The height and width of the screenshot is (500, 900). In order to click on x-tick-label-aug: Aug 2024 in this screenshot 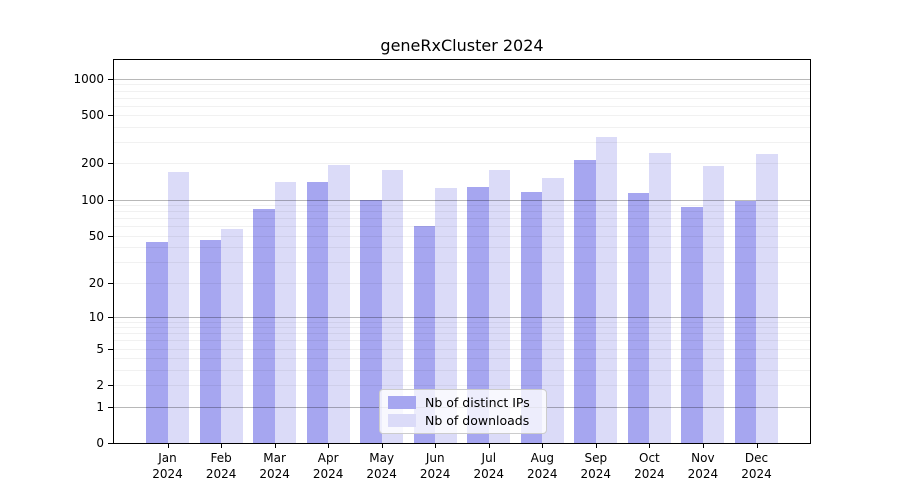, I will do `click(542, 466)`.